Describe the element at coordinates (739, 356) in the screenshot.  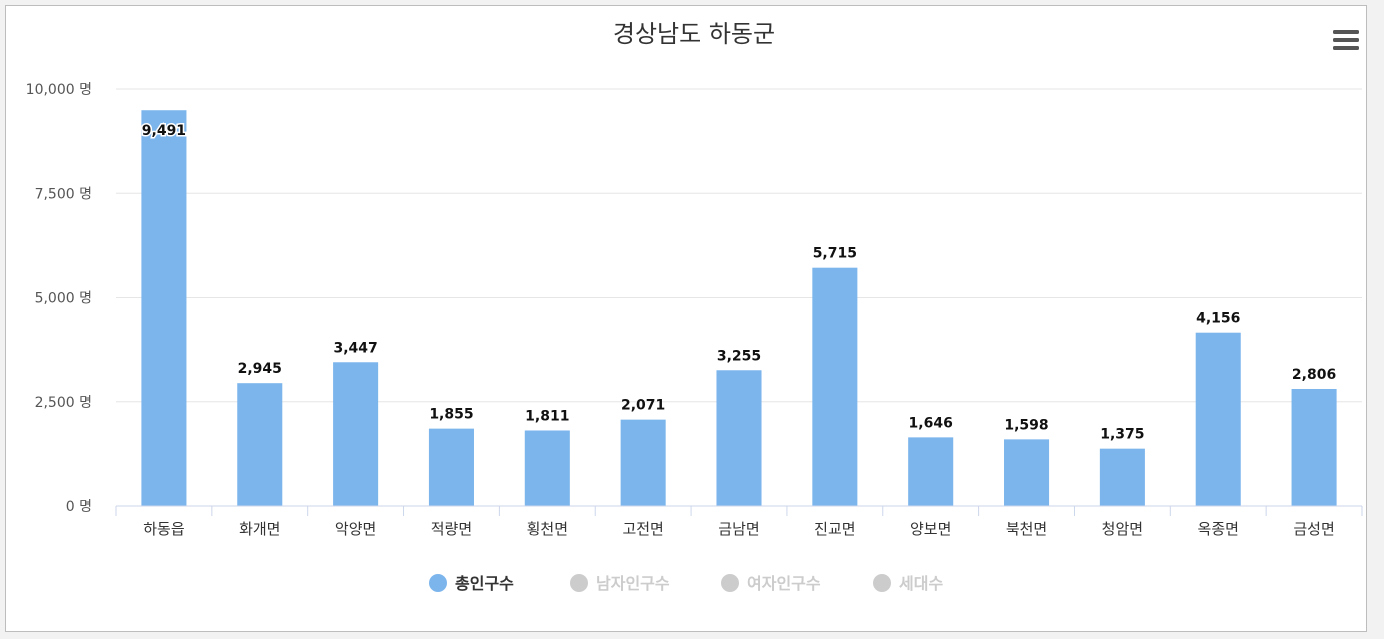
I see `data-label: 3,255` at that location.